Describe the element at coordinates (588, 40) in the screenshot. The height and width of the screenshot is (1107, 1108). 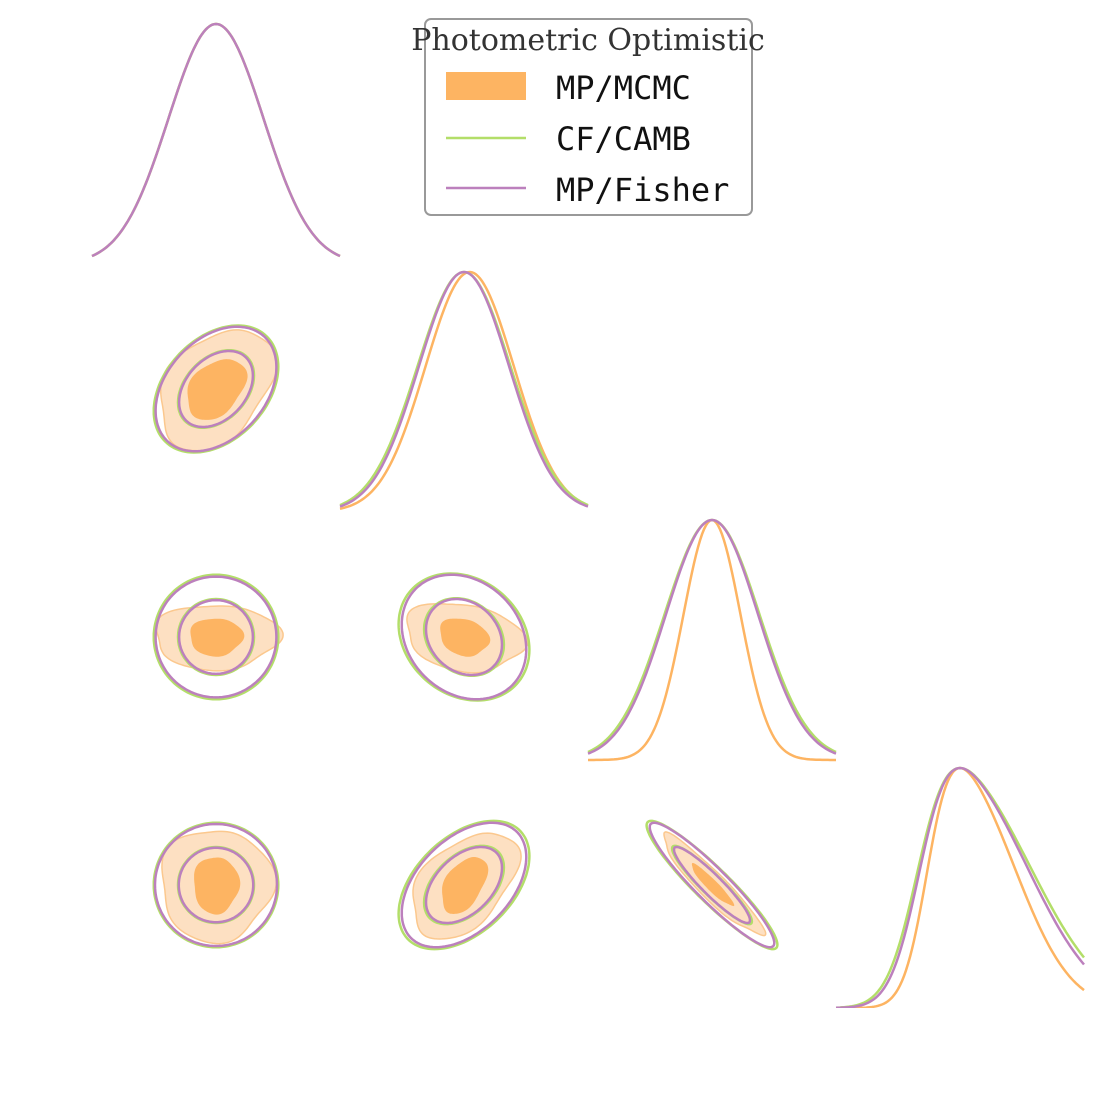
I see `legend-title: Photometric Optimistic` at that location.